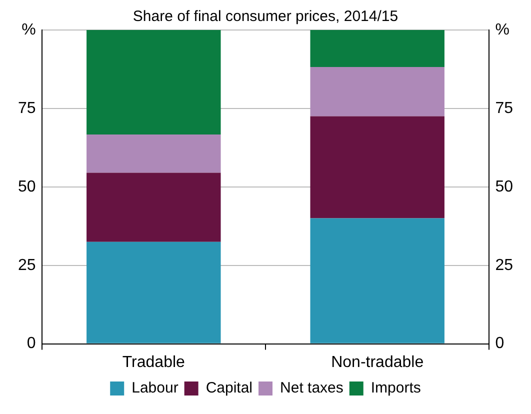 This screenshot has height=414, width=531. I want to click on y2-tick-label: 50, so click(504, 187).